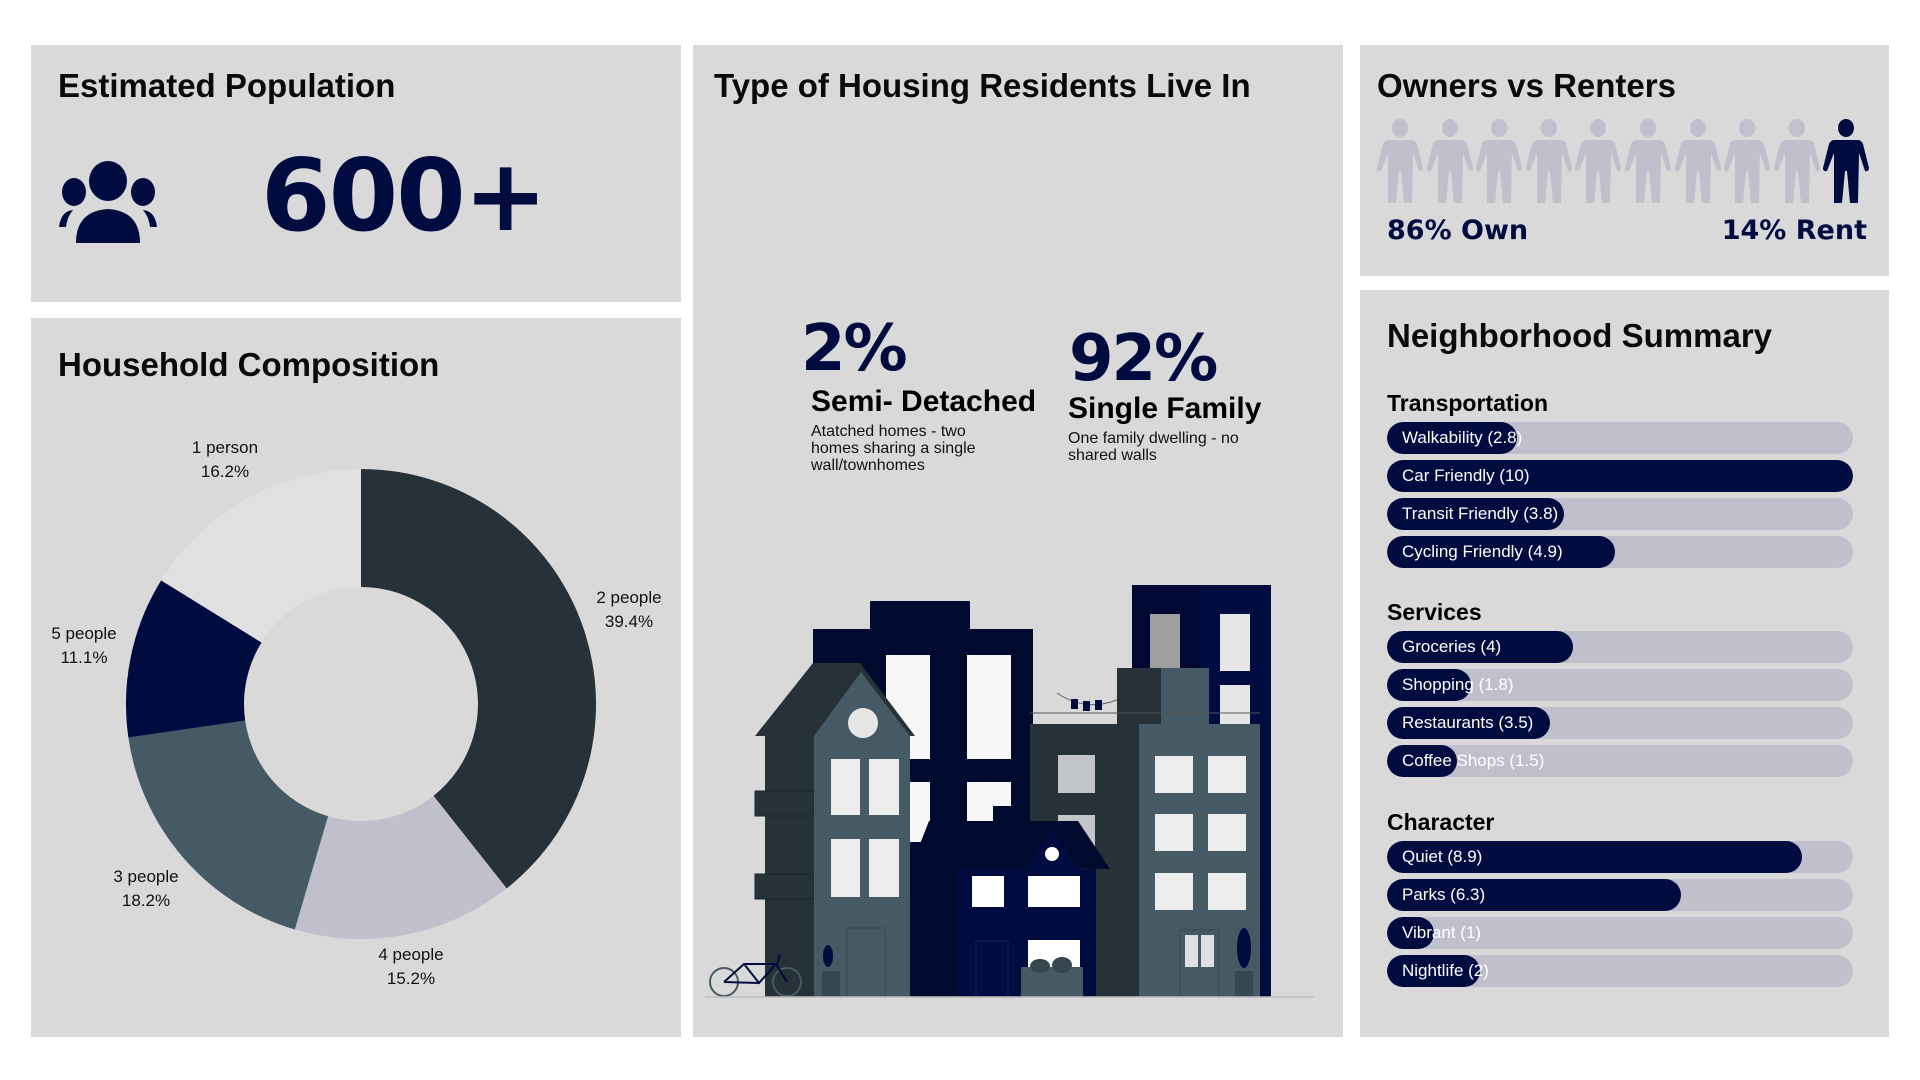 The height and width of the screenshot is (1080, 1920). What do you see at coordinates (1480, 513) in the screenshot?
I see `rating-bar-label: Transit Friendly (3.8)` at bounding box center [1480, 513].